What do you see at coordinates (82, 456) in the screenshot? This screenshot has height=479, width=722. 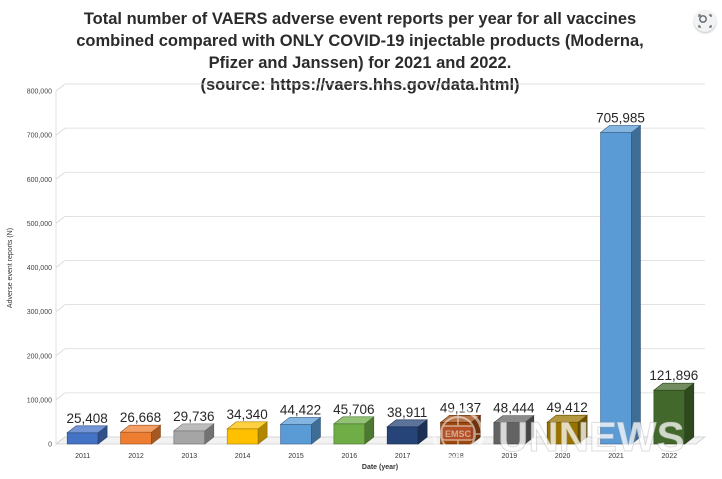 I see `x-tick-label: 2011` at bounding box center [82, 456].